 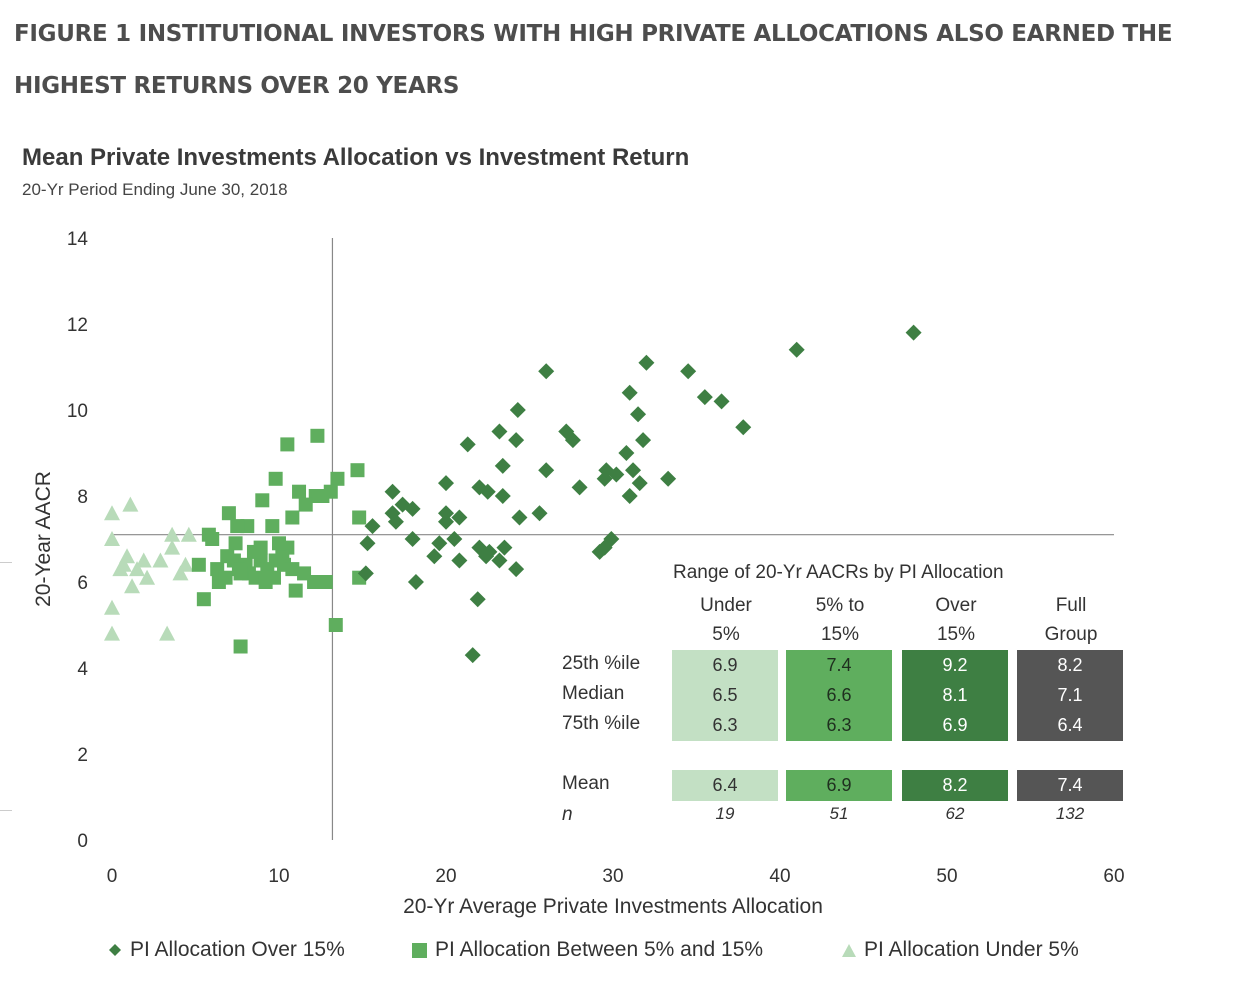 What do you see at coordinates (586, 783) in the screenshot?
I see `row-label-mean: Mean` at bounding box center [586, 783].